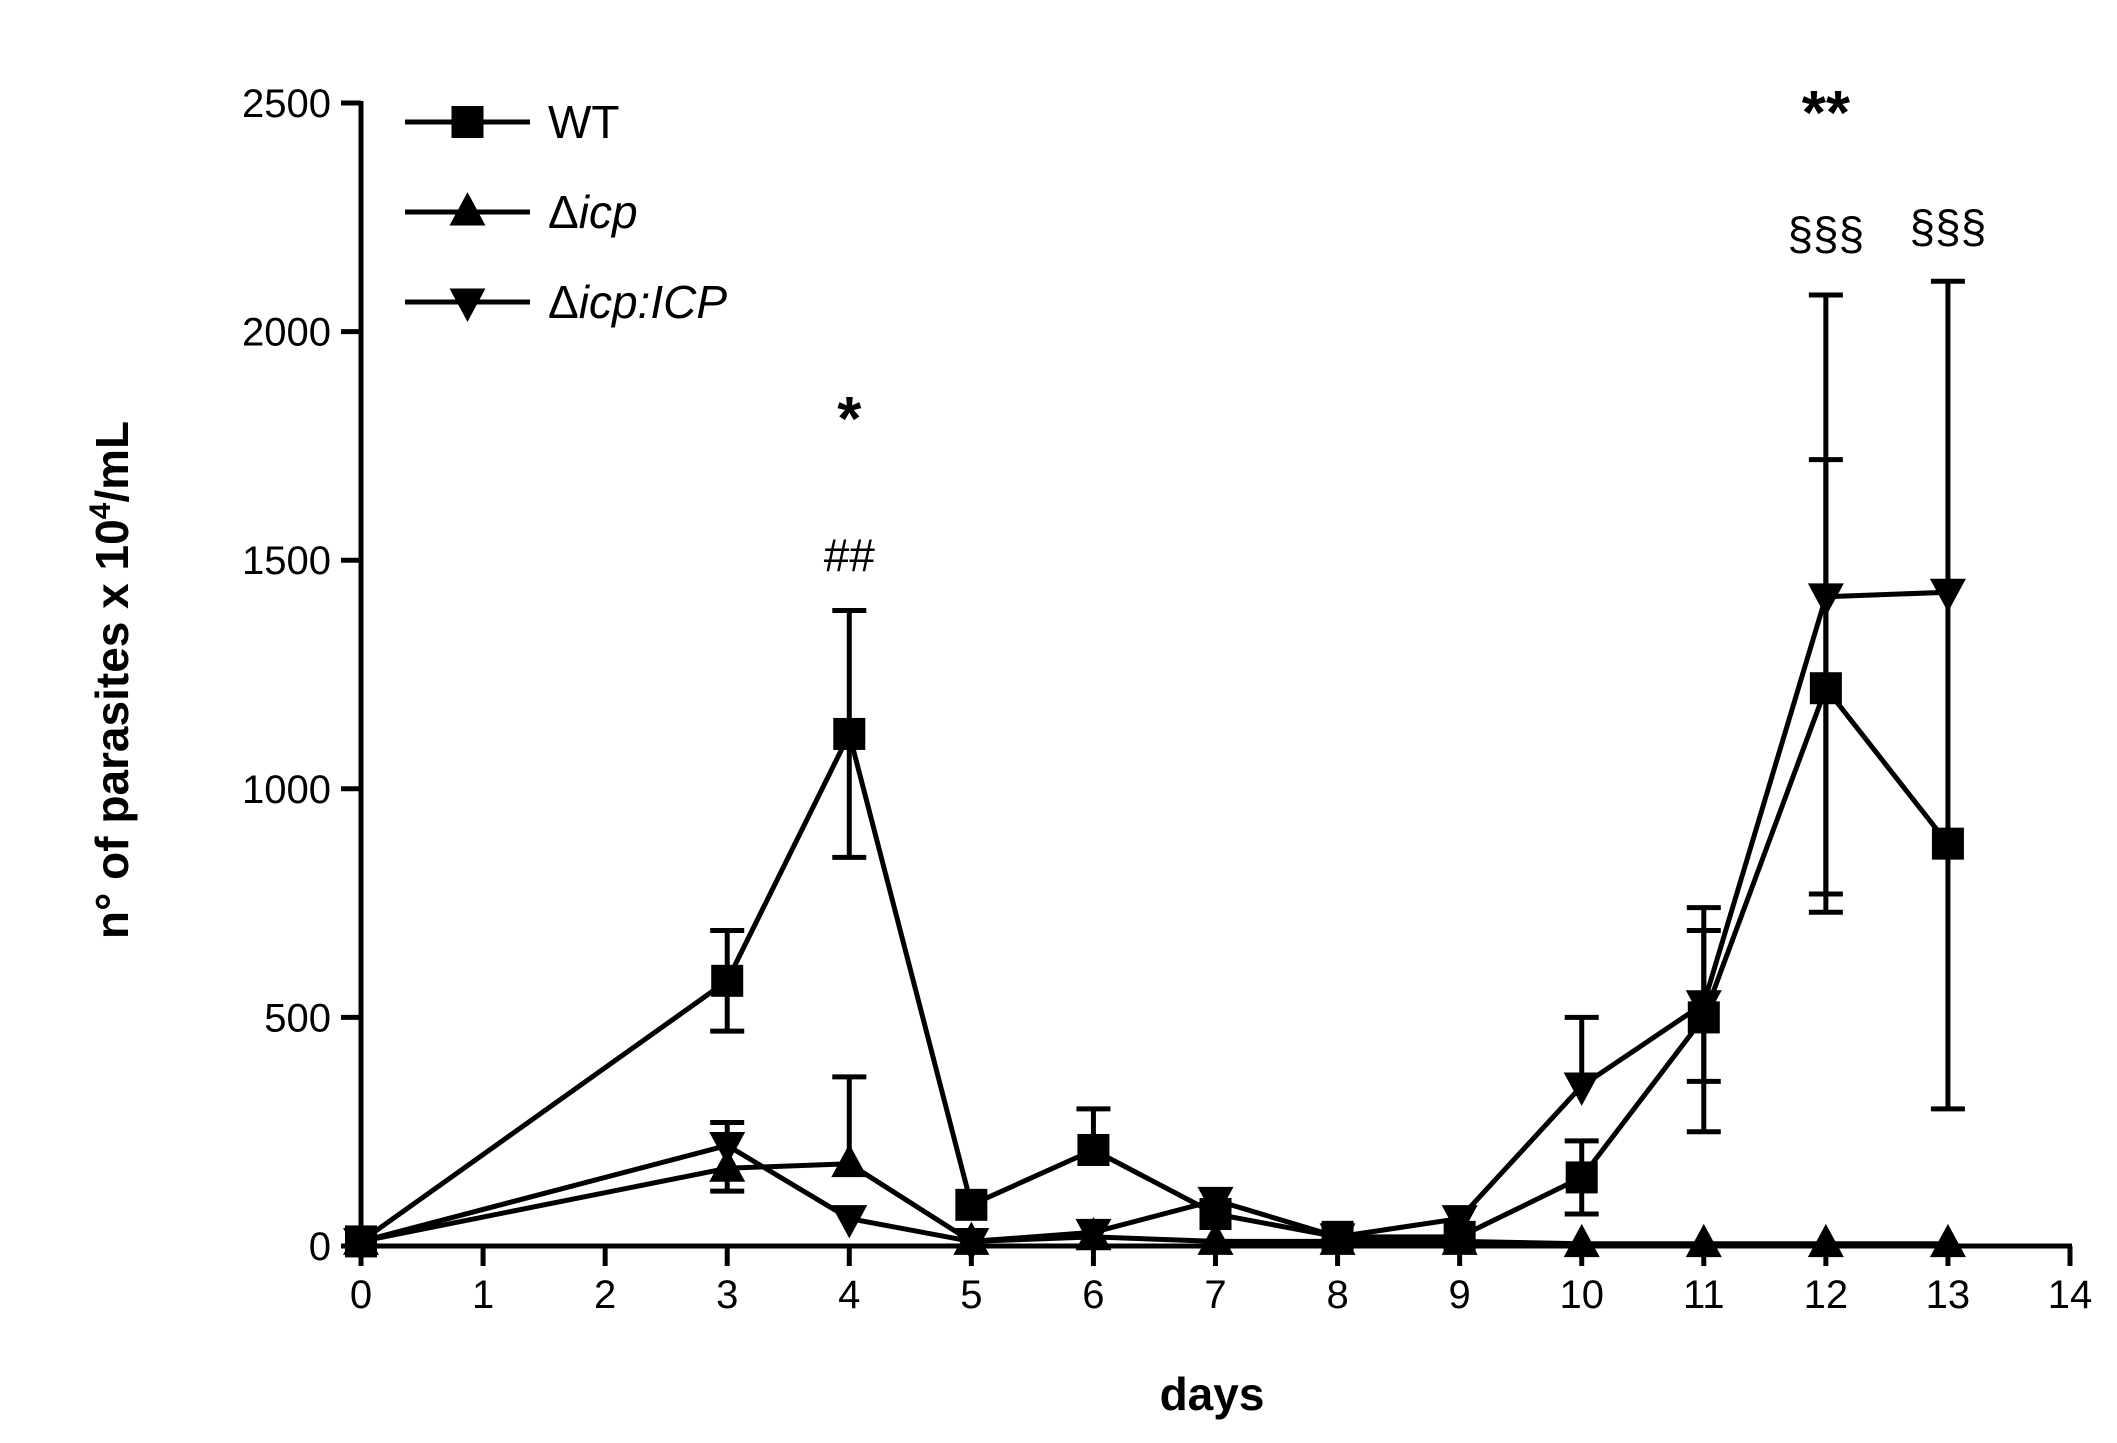 The width and height of the screenshot is (2117, 1443). What do you see at coordinates (1154, 1204) in the screenshot?
I see `series-line-dicp` at bounding box center [1154, 1204].